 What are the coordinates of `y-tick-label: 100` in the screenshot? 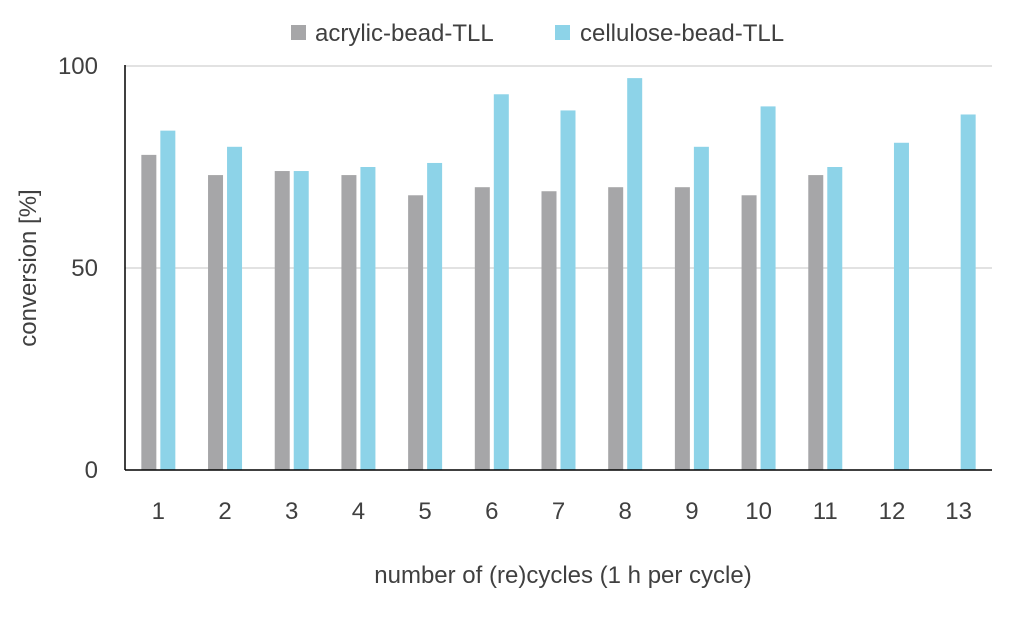 It's located at (78, 66).